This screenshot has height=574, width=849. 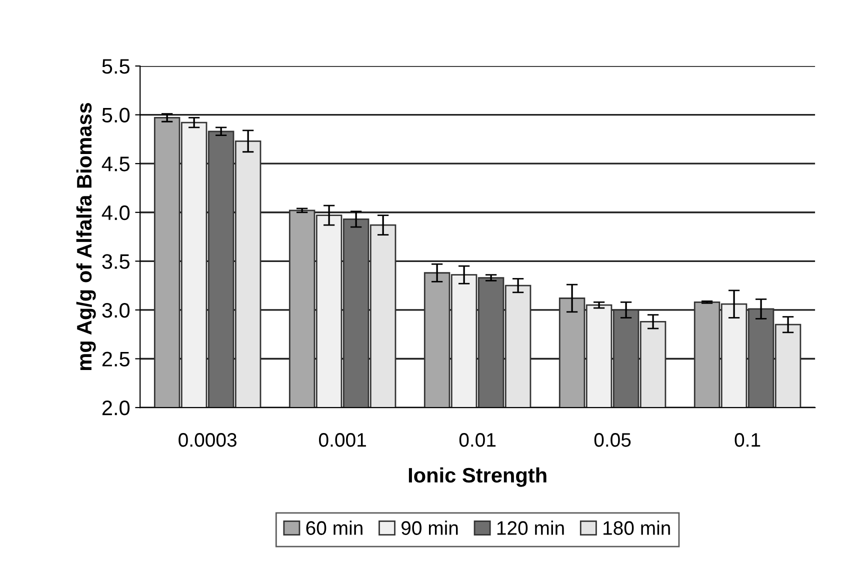 I want to click on x-tick-label: 0.0003, so click(x=207, y=440).